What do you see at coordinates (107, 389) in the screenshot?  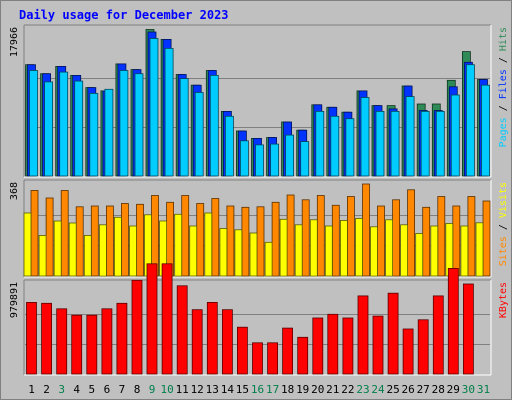 I see `x-tick-label-day-6: 6` at bounding box center [107, 389].